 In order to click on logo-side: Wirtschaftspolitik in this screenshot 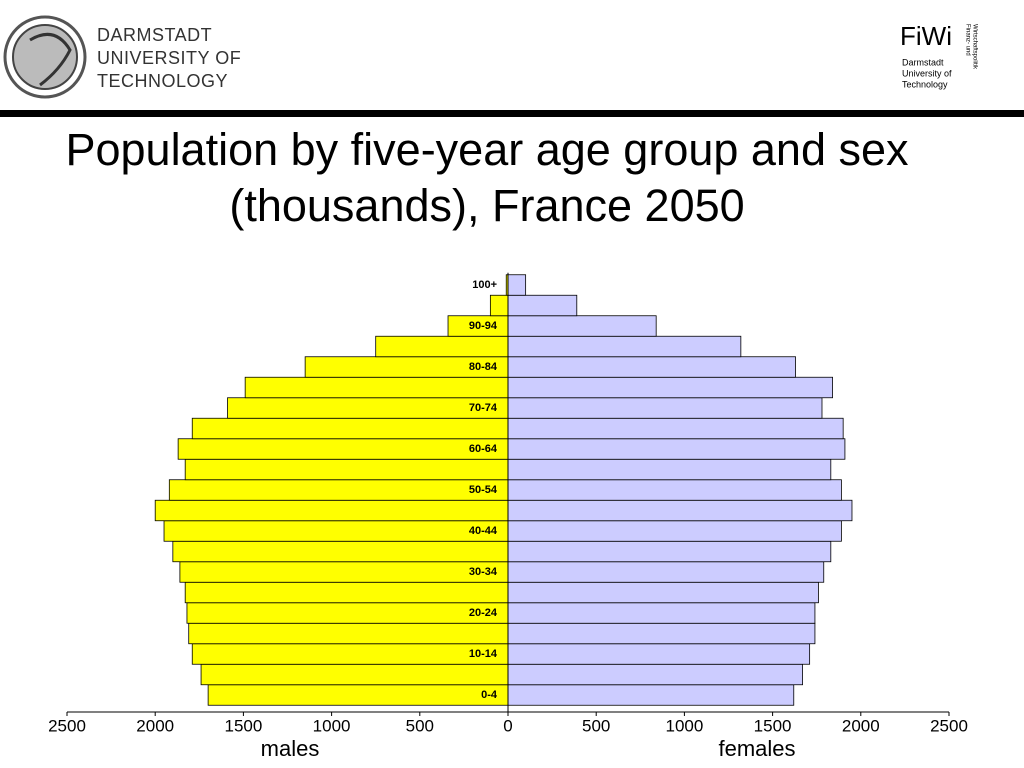, I will do `click(974, 47)`.